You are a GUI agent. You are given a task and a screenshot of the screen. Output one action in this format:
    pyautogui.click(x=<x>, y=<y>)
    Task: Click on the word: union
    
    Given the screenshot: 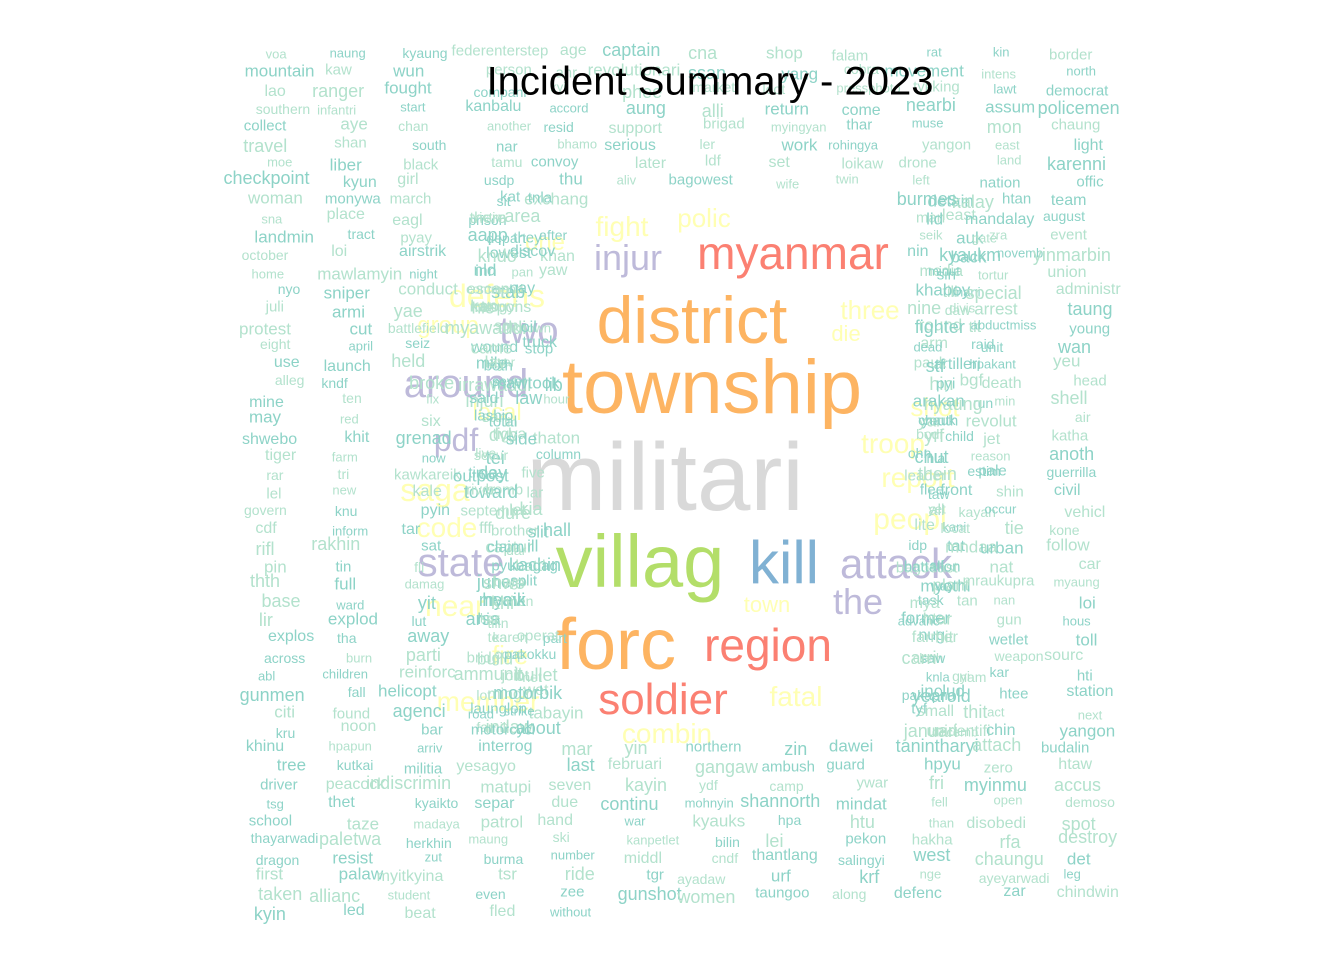 What is the action you would take?
    pyautogui.click(x=1067, y=273)
    